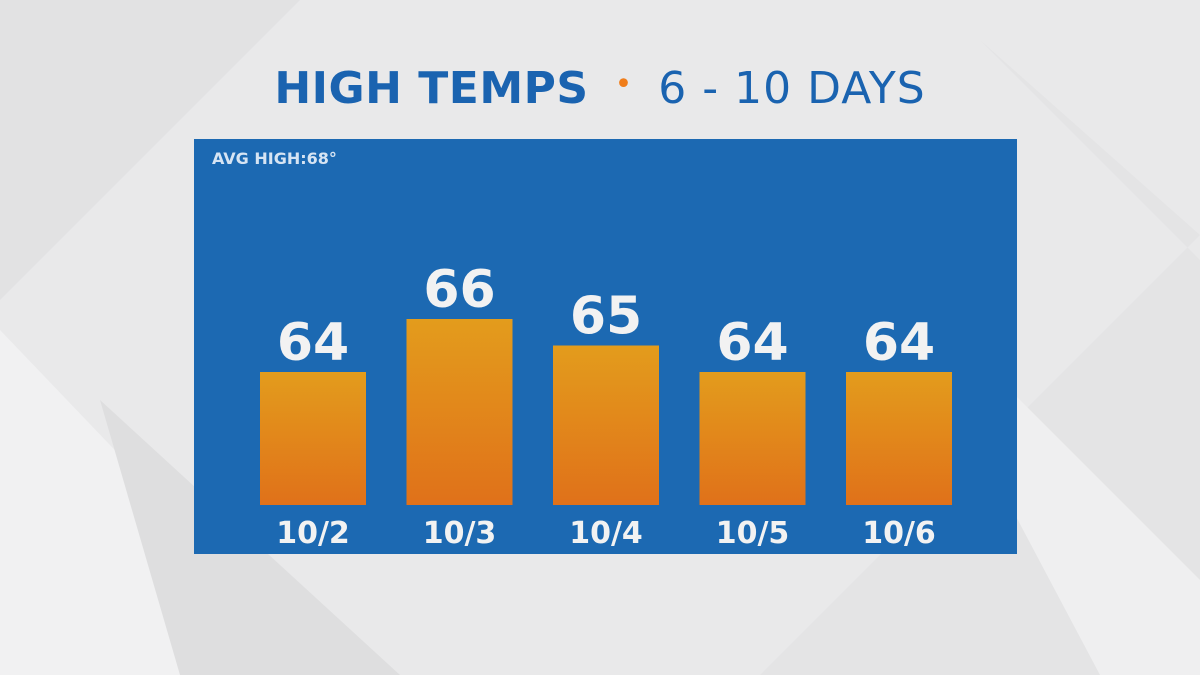  I want to click on category-label: 10/3, so click(460, 533).